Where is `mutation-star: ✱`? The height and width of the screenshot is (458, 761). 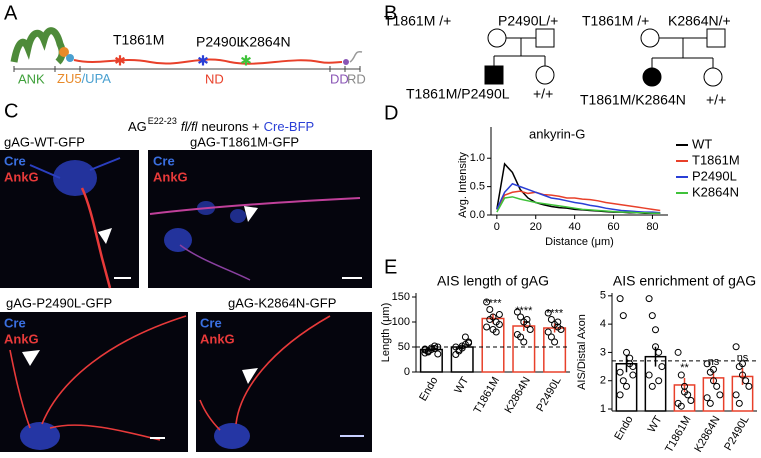
mutation-star: ✱ is located at coordinates (203, 61).